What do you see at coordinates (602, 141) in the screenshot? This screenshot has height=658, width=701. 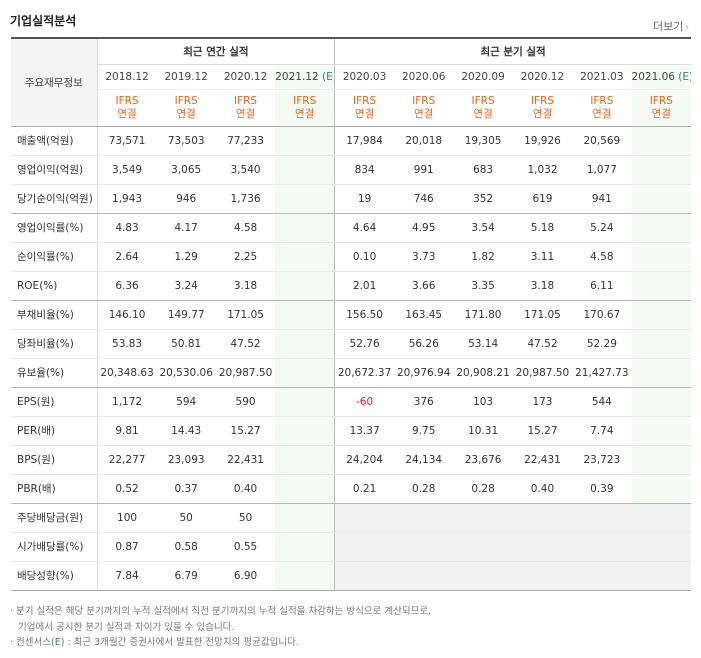 I see `quarter-value-cell: 20,569` at bounding box center [602, 141].